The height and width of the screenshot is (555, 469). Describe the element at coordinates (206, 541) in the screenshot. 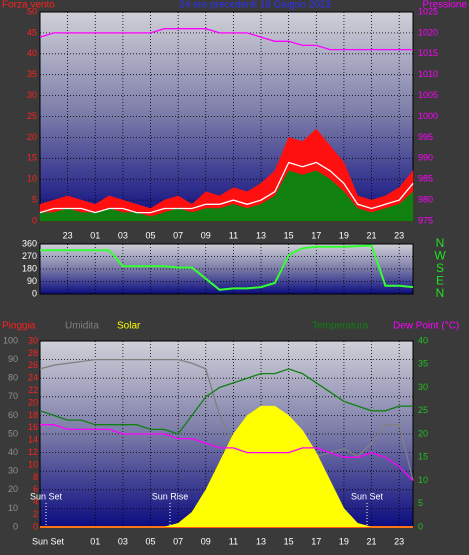

I see `x-tick-label: 09` at that location.